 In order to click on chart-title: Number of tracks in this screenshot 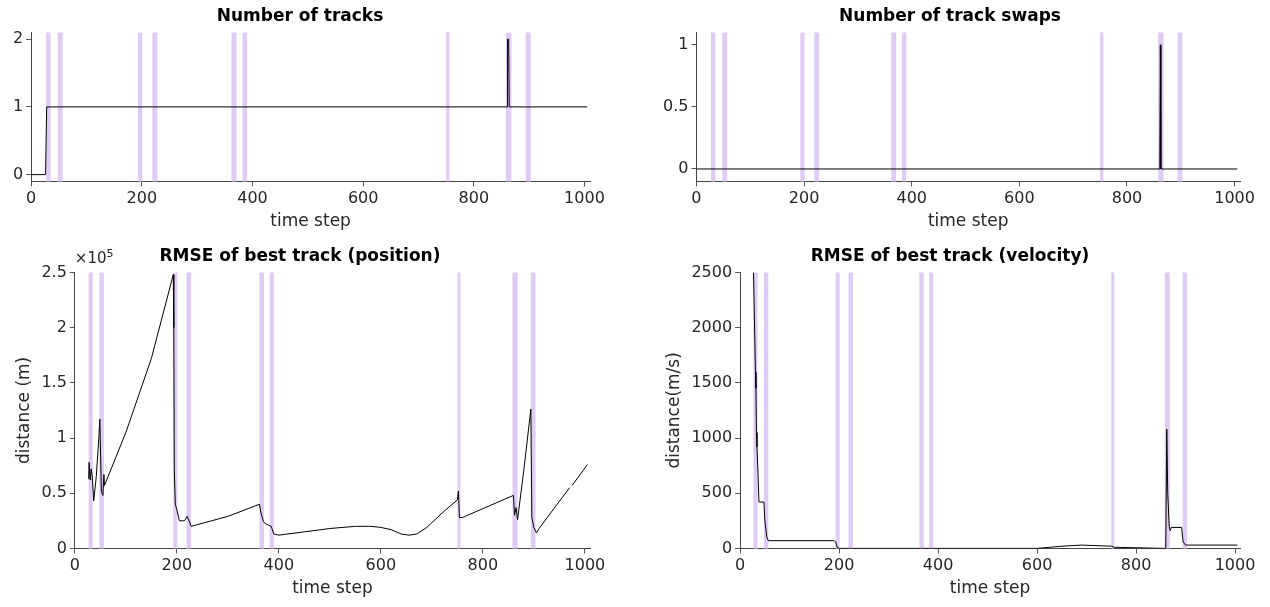, I will do `click(300, 14)`.